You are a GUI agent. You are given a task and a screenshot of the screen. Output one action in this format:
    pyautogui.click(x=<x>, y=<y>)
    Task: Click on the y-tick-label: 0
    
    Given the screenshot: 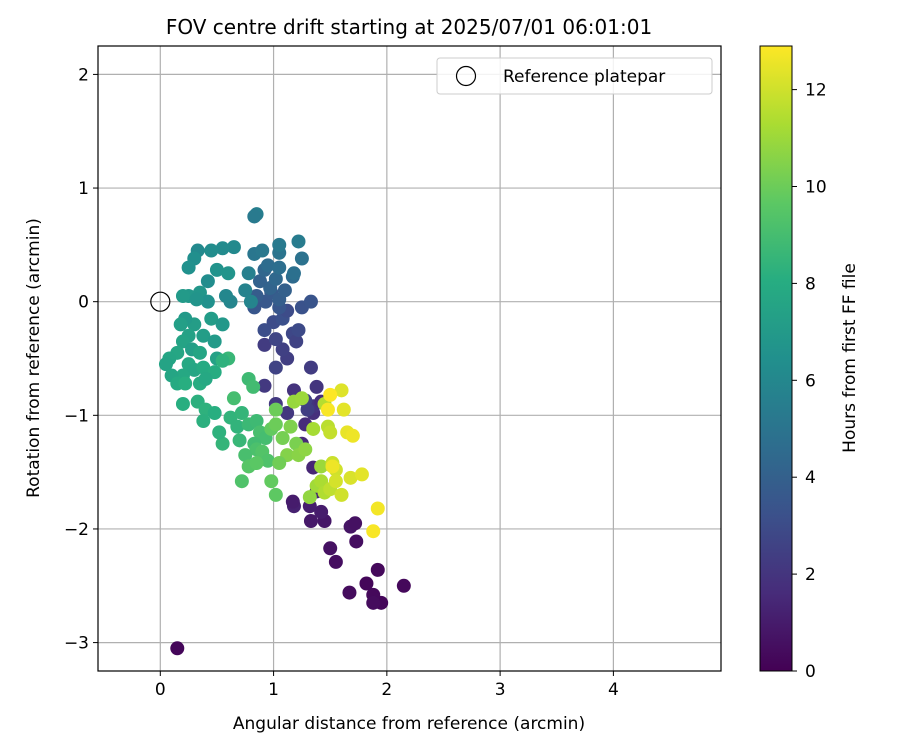 What is the action you would take?
    pyautogui.click(x=83, y=303)
    